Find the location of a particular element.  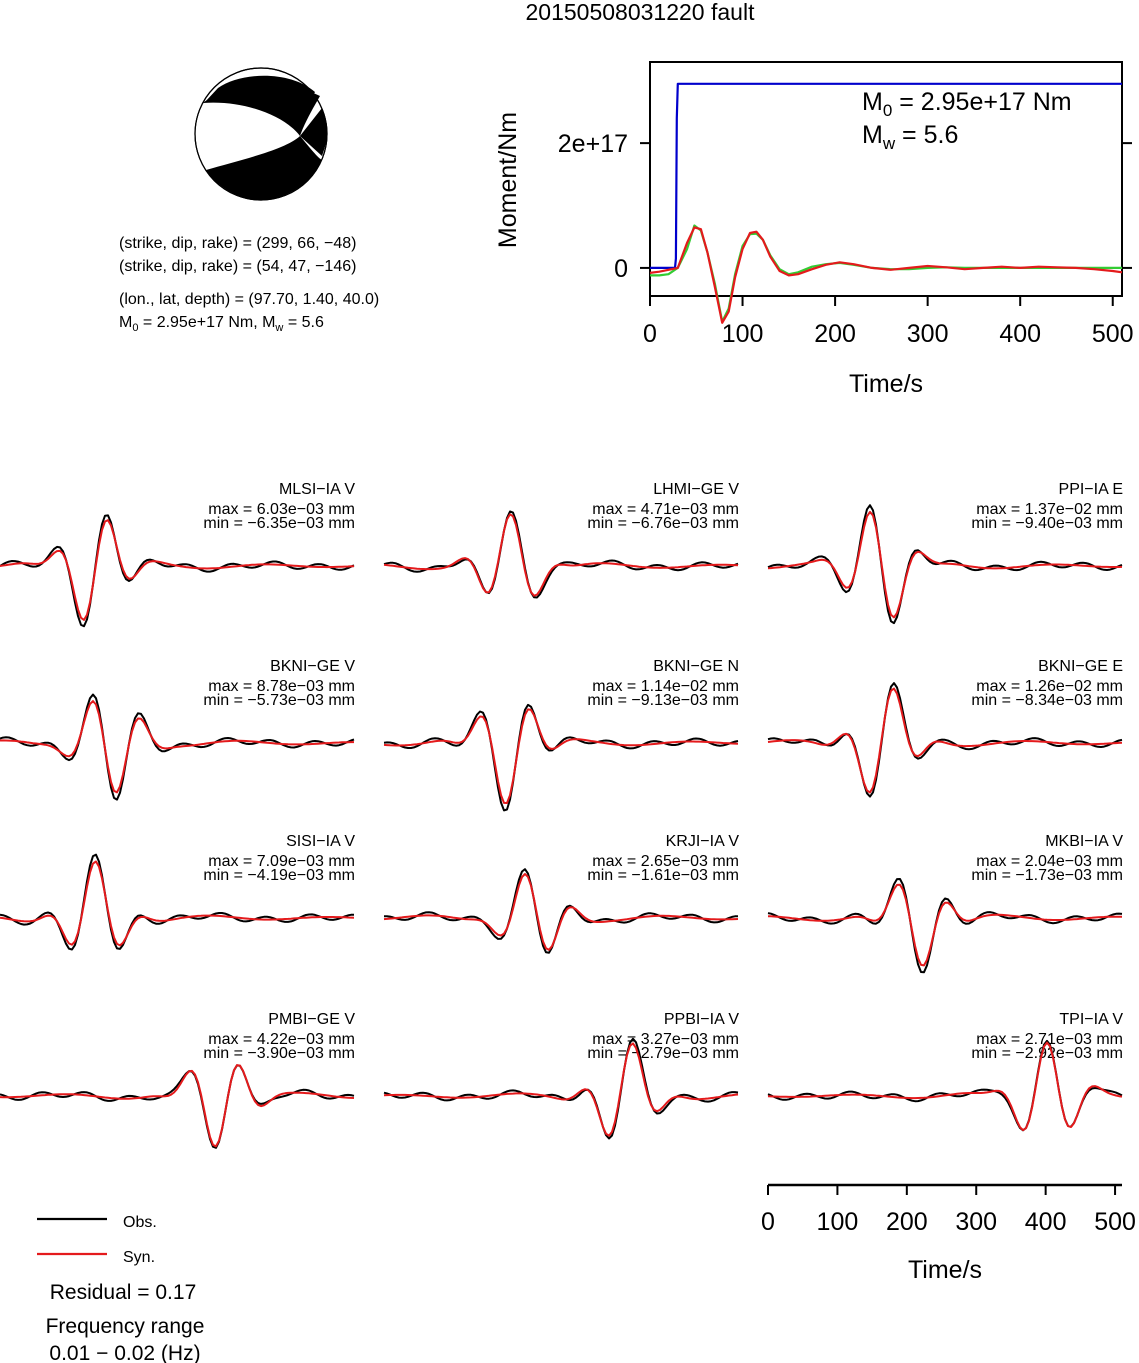

station-name: LHMI−GE V is located at coordinates (696, 489).